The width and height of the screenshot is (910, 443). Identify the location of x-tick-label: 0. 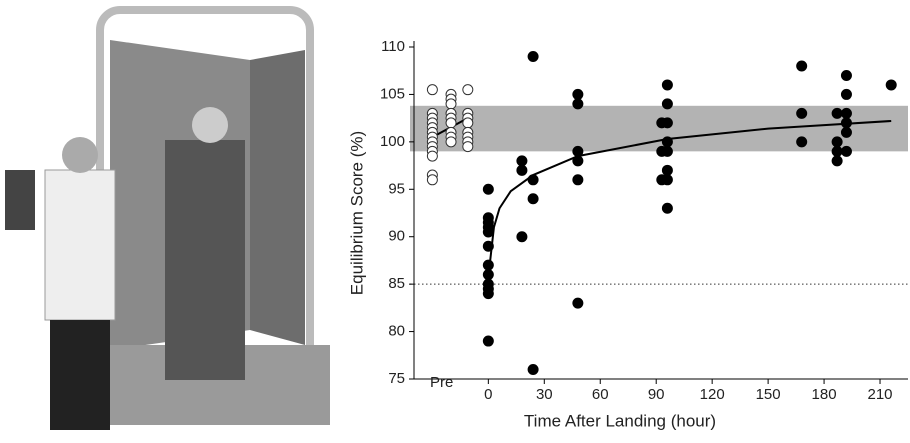
(488, 394).